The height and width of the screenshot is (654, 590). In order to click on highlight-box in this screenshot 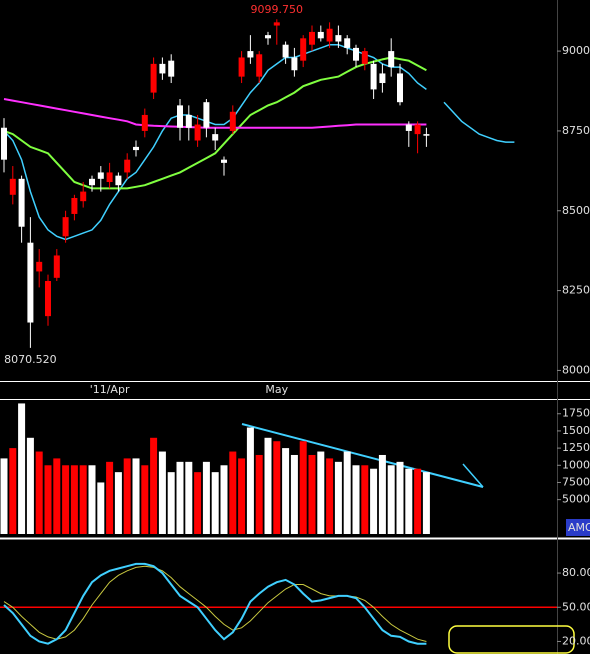, I will do `click(511, 639)`.